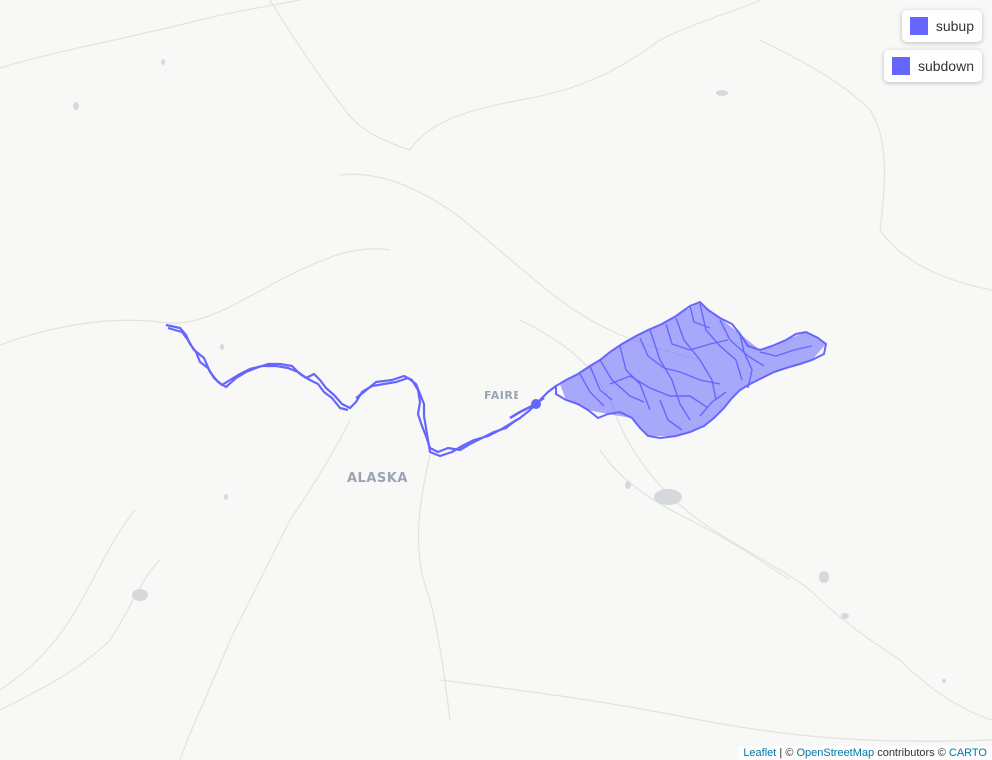 The image size is (992, 760). I want to click on basin-fill, so click(693, 369).